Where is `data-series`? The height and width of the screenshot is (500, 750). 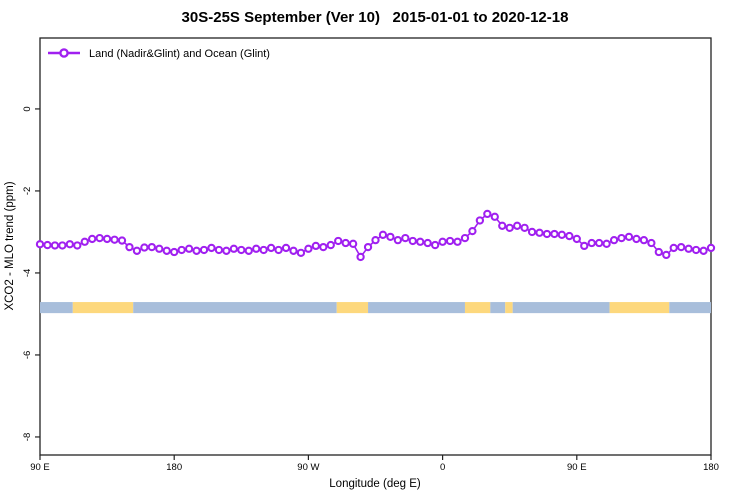
data-series is located at coordinates (375, 235).